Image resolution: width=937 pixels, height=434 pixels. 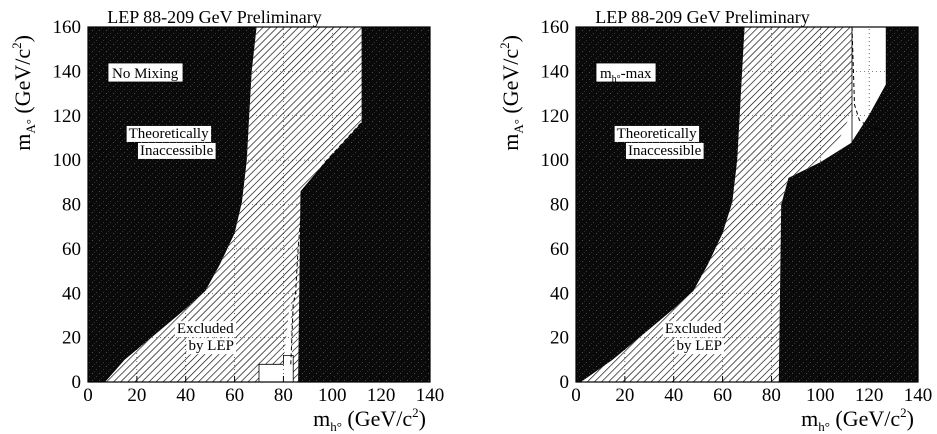 I want to click on scenario-label: mh°-max, so click(x=626, y=73).